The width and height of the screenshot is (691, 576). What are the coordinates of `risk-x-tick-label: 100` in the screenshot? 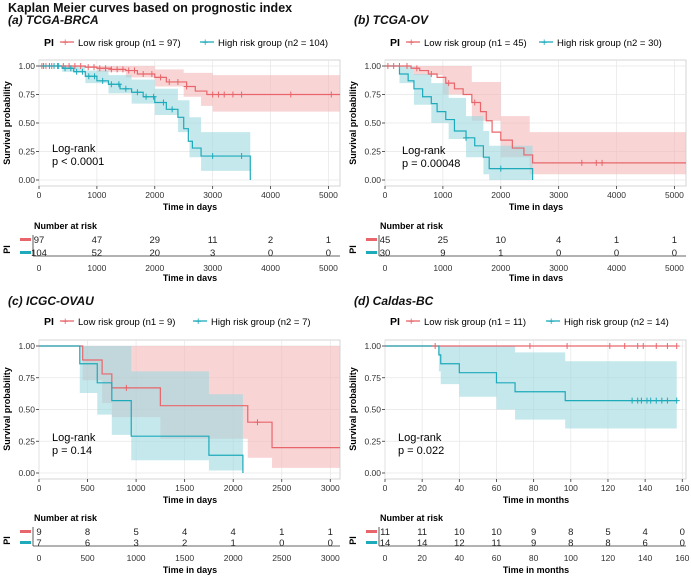 It's located at (571, 558).